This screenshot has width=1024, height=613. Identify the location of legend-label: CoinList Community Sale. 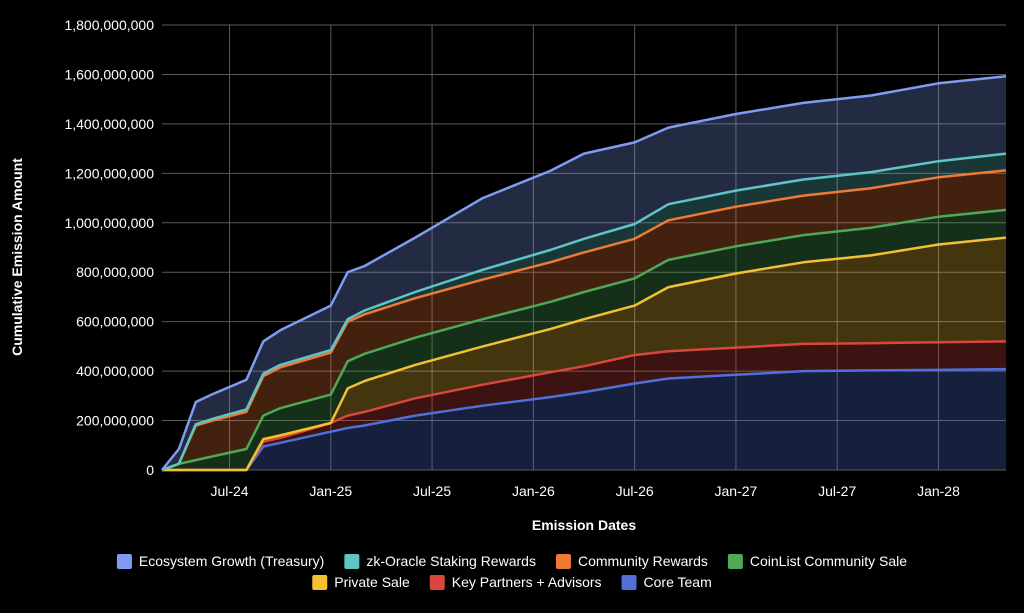
(828, 561).